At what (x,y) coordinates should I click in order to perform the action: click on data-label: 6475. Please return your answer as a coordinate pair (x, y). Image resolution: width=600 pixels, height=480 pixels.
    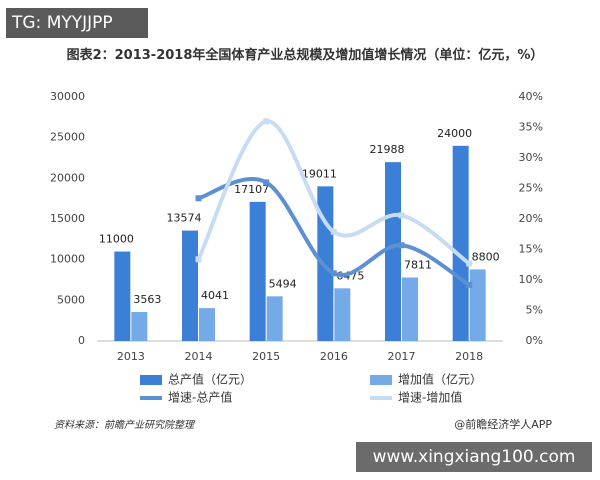
    Looking at the image, I should click on (350, 275).